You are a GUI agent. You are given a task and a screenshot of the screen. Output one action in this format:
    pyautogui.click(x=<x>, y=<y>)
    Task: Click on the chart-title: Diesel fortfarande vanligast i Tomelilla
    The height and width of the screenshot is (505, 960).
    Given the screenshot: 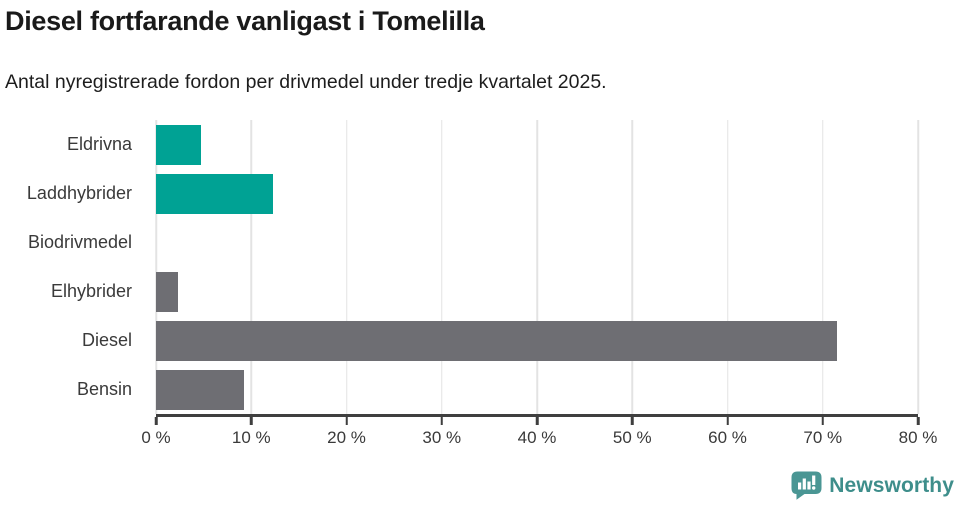 What is the action you would take?
    pyautogui.click(x=245, y=21)
    